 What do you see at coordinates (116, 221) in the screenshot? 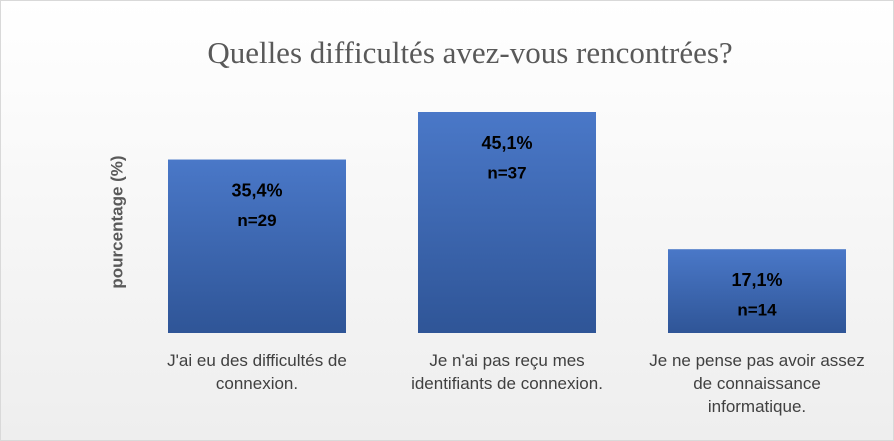
I see `y-axis-label: pourcentage (%)` at bounding box center [116, 221].